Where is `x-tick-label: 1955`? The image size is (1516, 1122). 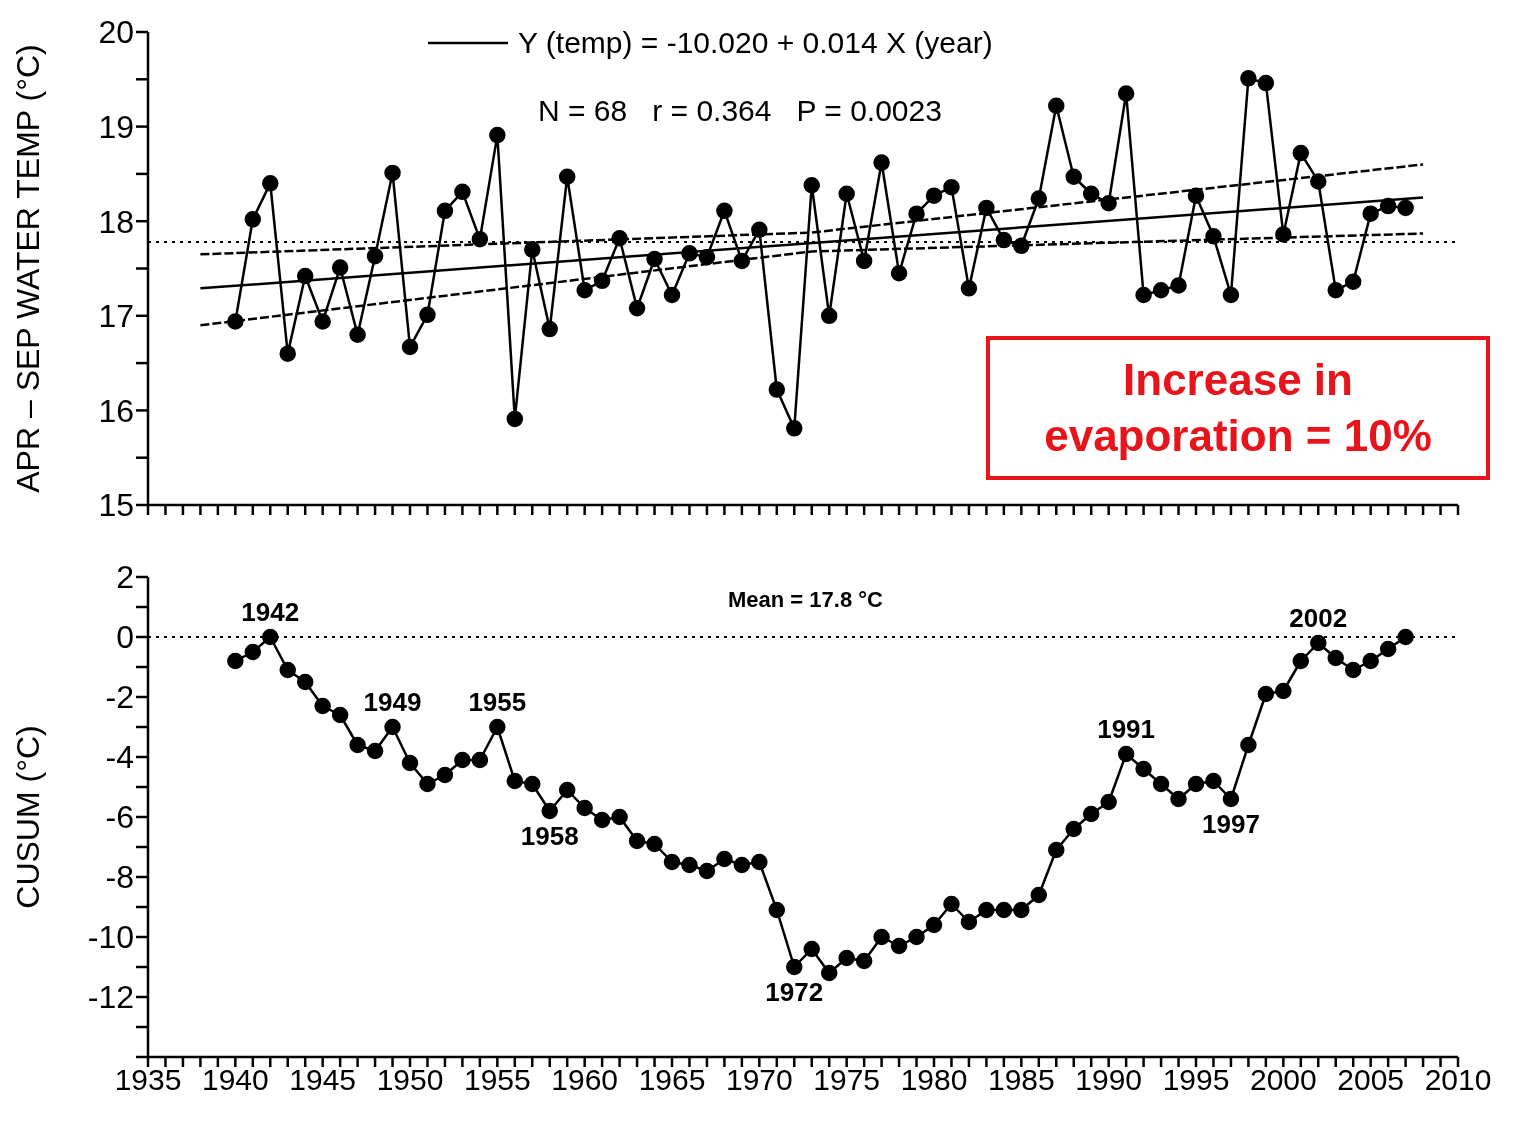
x-tick-label: 1955 is located at coordinates (497, 1080).